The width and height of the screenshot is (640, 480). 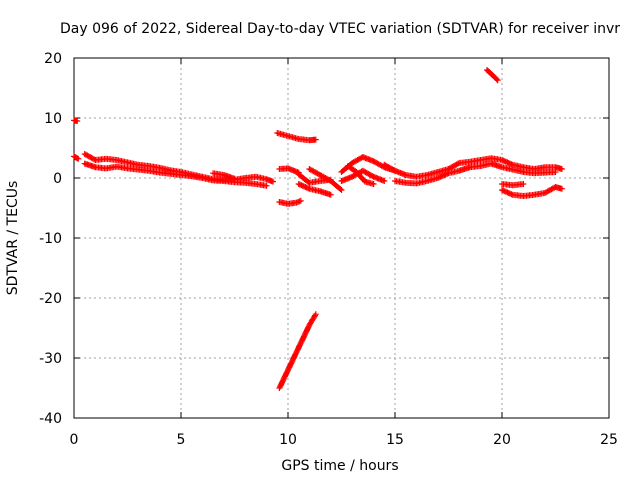 I want to click on y-tick-label: -30, so click(x=50, y=359).